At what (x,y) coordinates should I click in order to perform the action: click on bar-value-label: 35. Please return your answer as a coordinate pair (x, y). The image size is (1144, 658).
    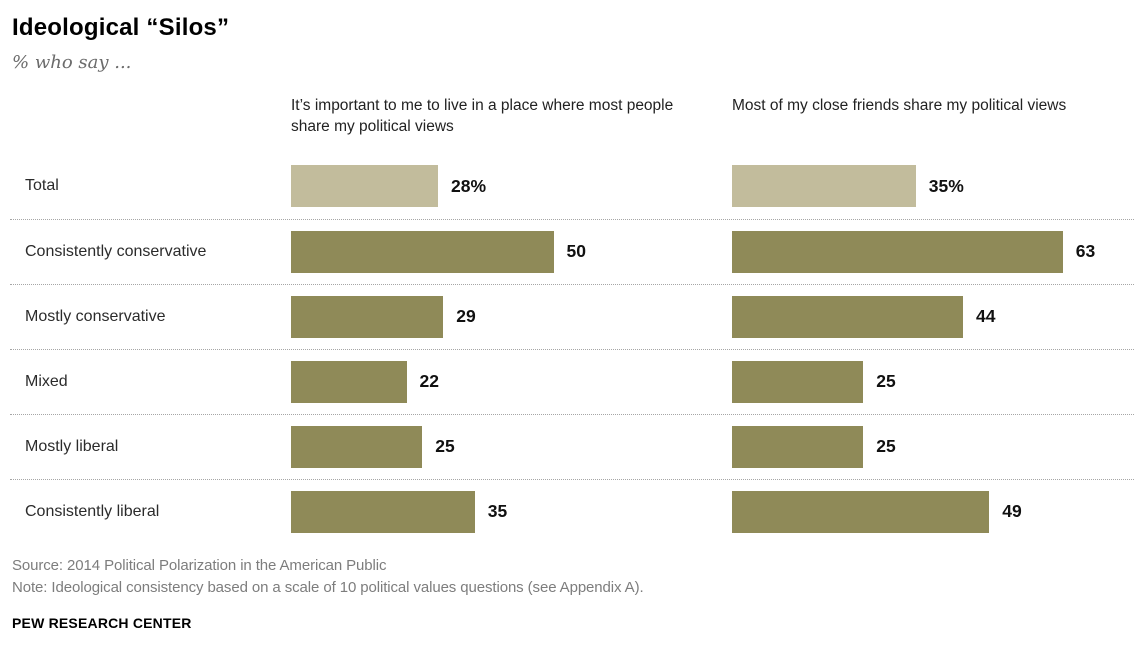
    Looking at the image, I should click on (497, 511).